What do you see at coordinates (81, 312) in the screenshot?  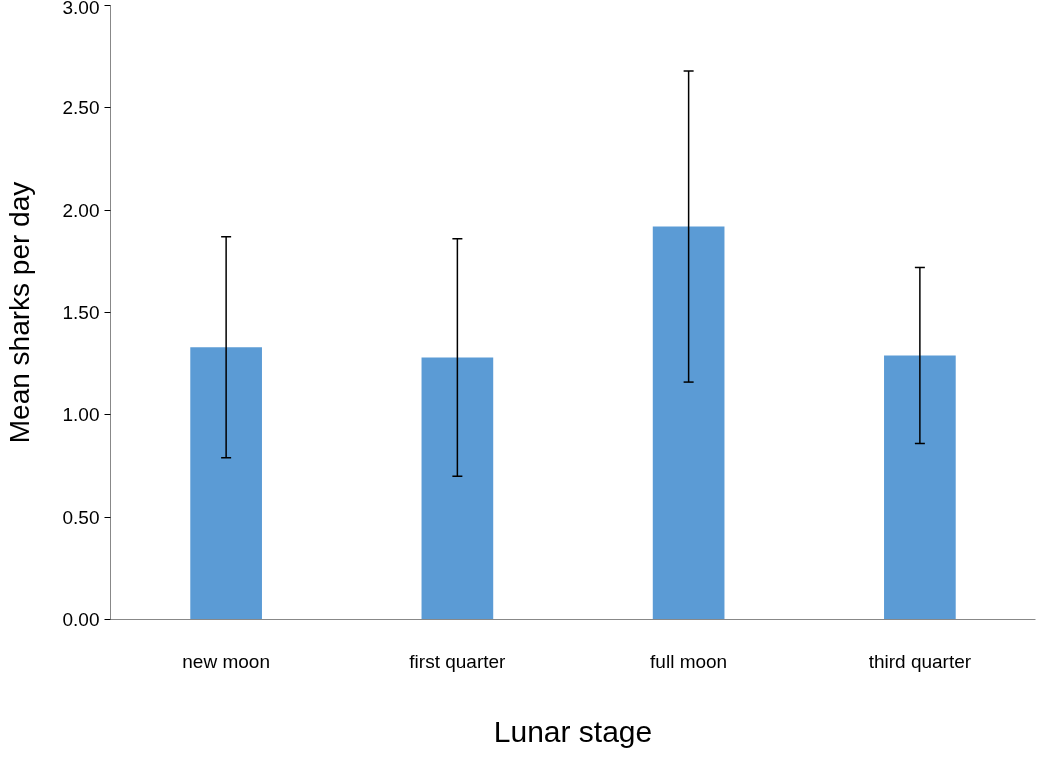 I see `y-tick-label: 1.50` at bounding box center [81, 312].